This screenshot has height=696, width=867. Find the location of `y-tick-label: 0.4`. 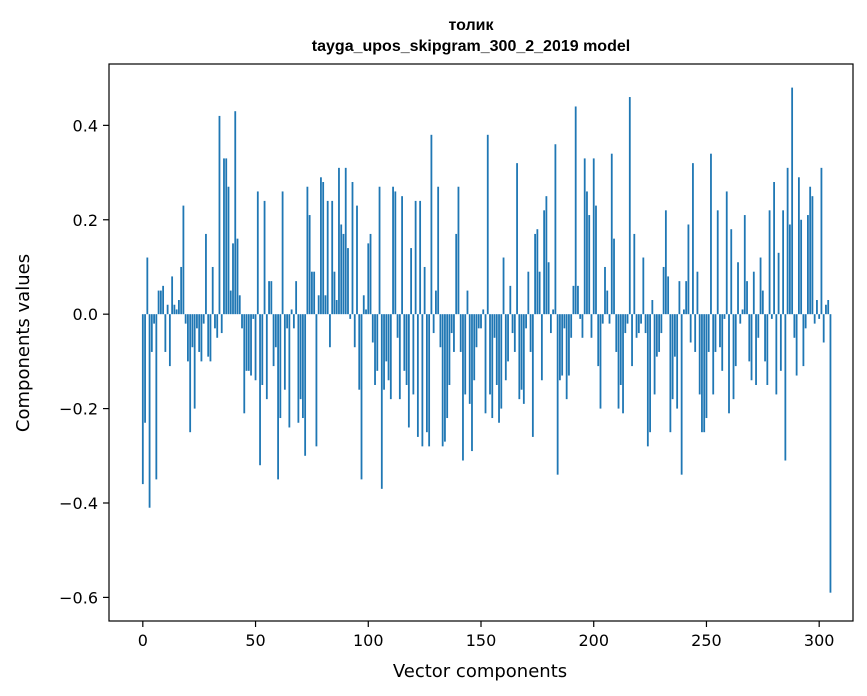

y-tick-label: 0.4 is located at coordinates (85, 125).